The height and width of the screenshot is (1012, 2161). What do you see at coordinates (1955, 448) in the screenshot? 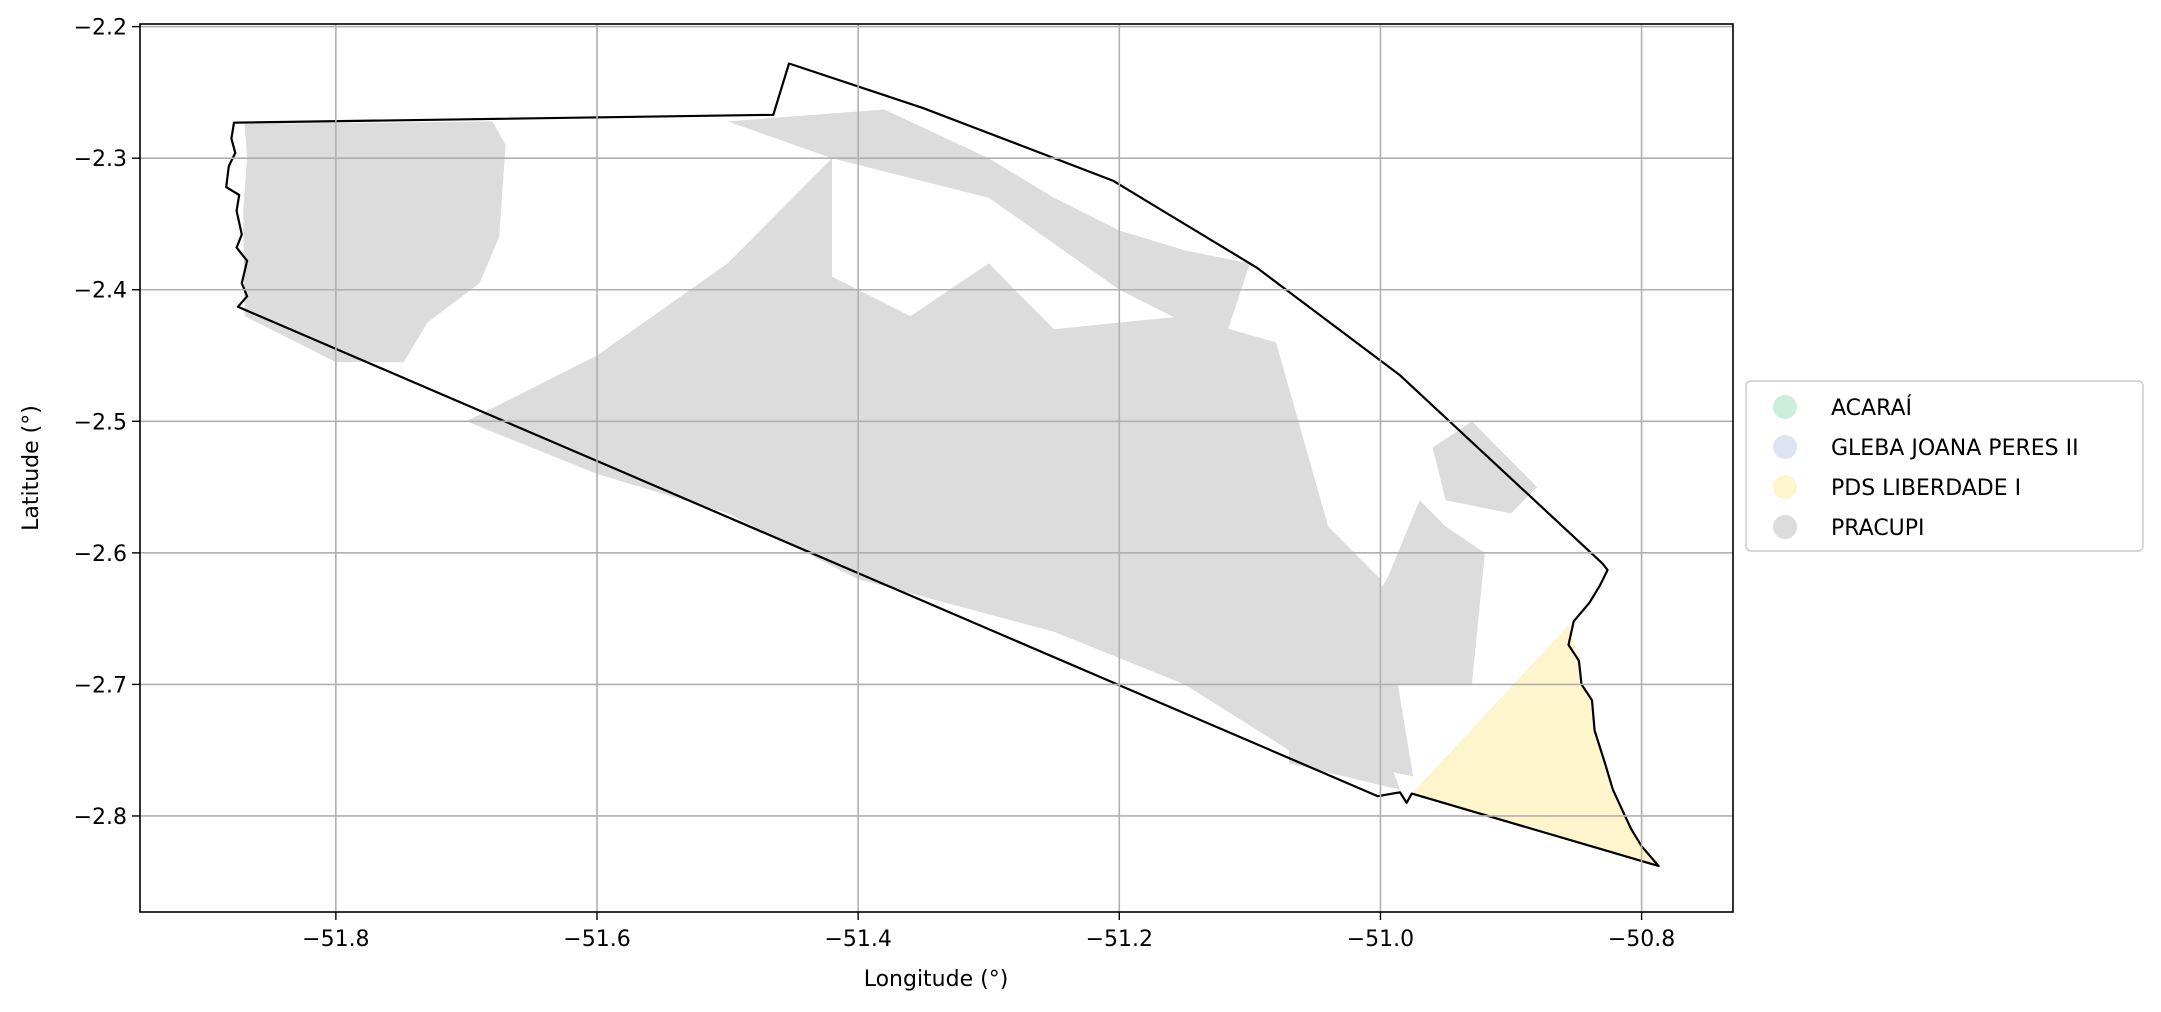
I see `legend-label-1: GLEBA JOANA PERES II` at bounding box center [1955, 448].